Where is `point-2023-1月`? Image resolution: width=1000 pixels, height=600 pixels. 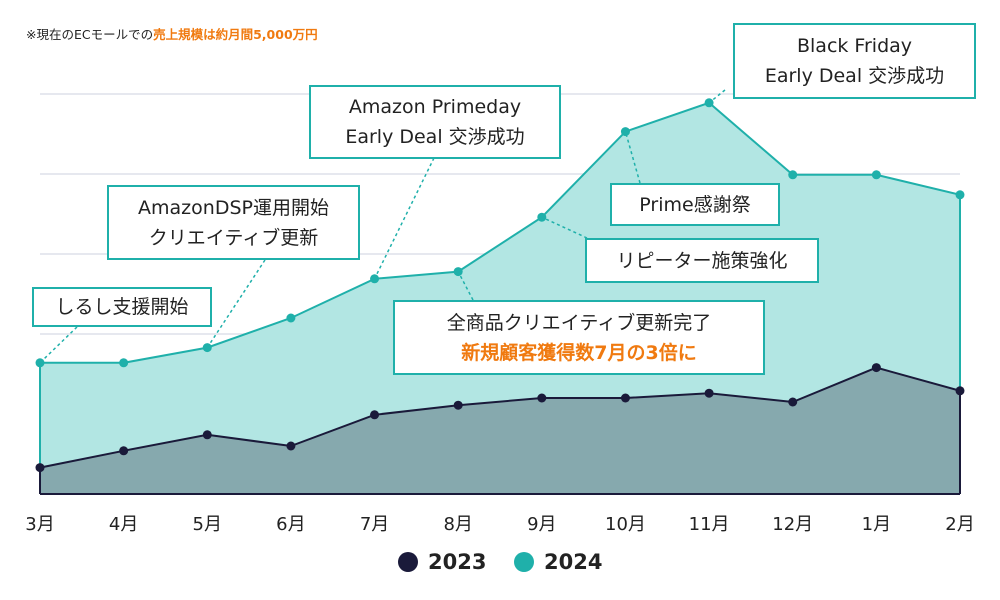 point-2023-1月 is located at coordinates (876, 368).